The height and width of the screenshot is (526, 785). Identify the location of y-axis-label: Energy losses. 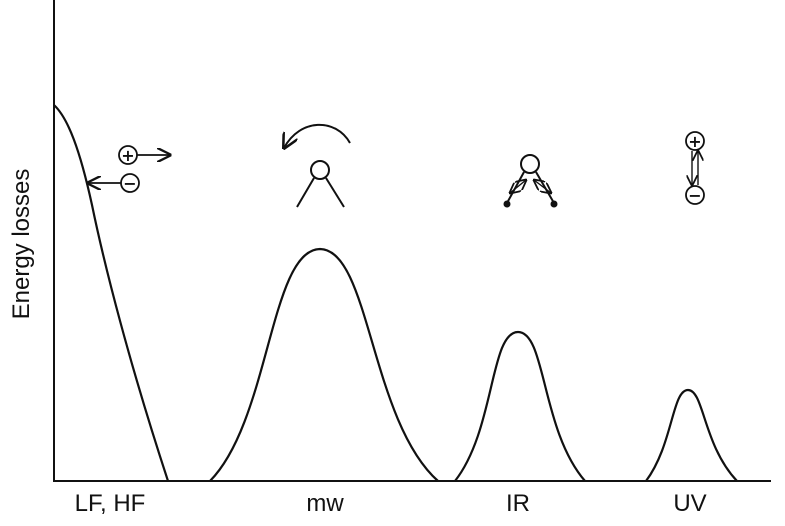
(21, 244).